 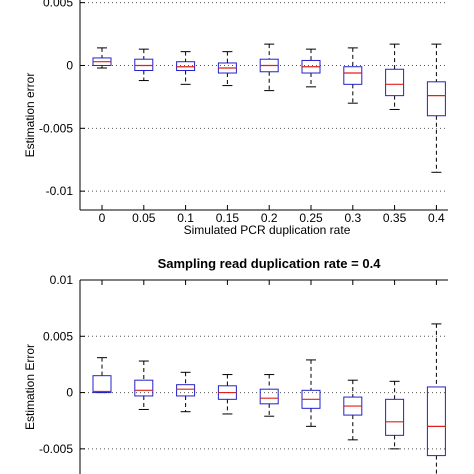 What do you see at coordinates (267, 230) in the screenshot?
I see `x-axis-label: Simulated PCR duplication rate` at bounding box center [267, 230].